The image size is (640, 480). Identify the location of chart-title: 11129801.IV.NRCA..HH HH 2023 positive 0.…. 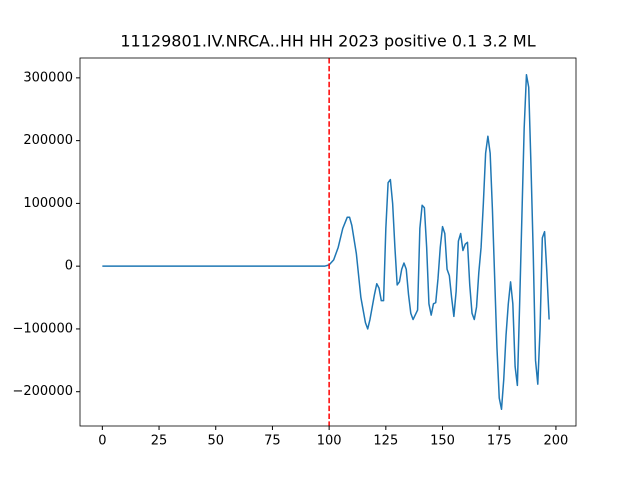
(327, 41).